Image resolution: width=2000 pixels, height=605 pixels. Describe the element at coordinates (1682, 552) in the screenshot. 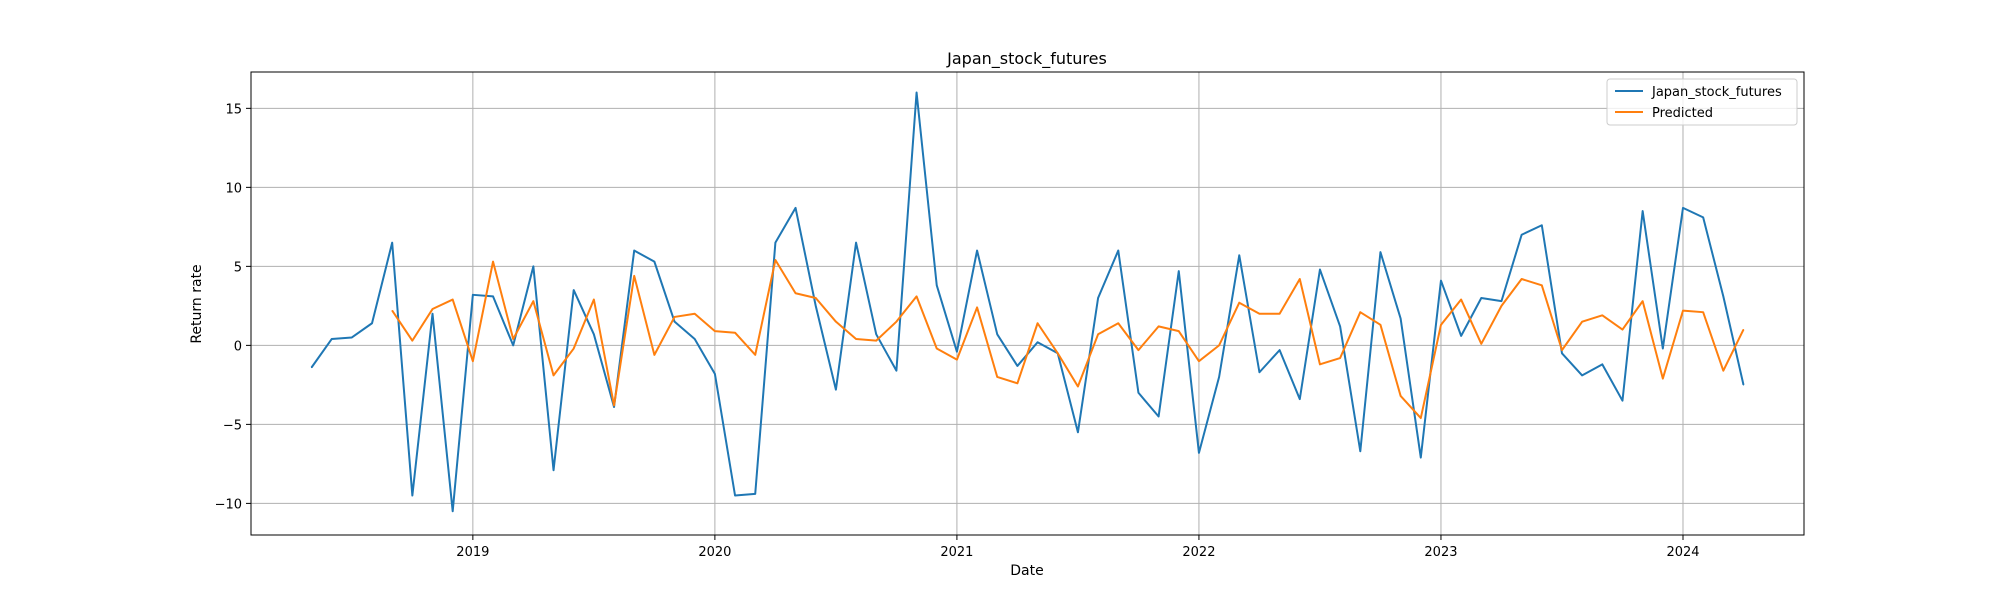

I see `x-tick-label: 2024` at that location.